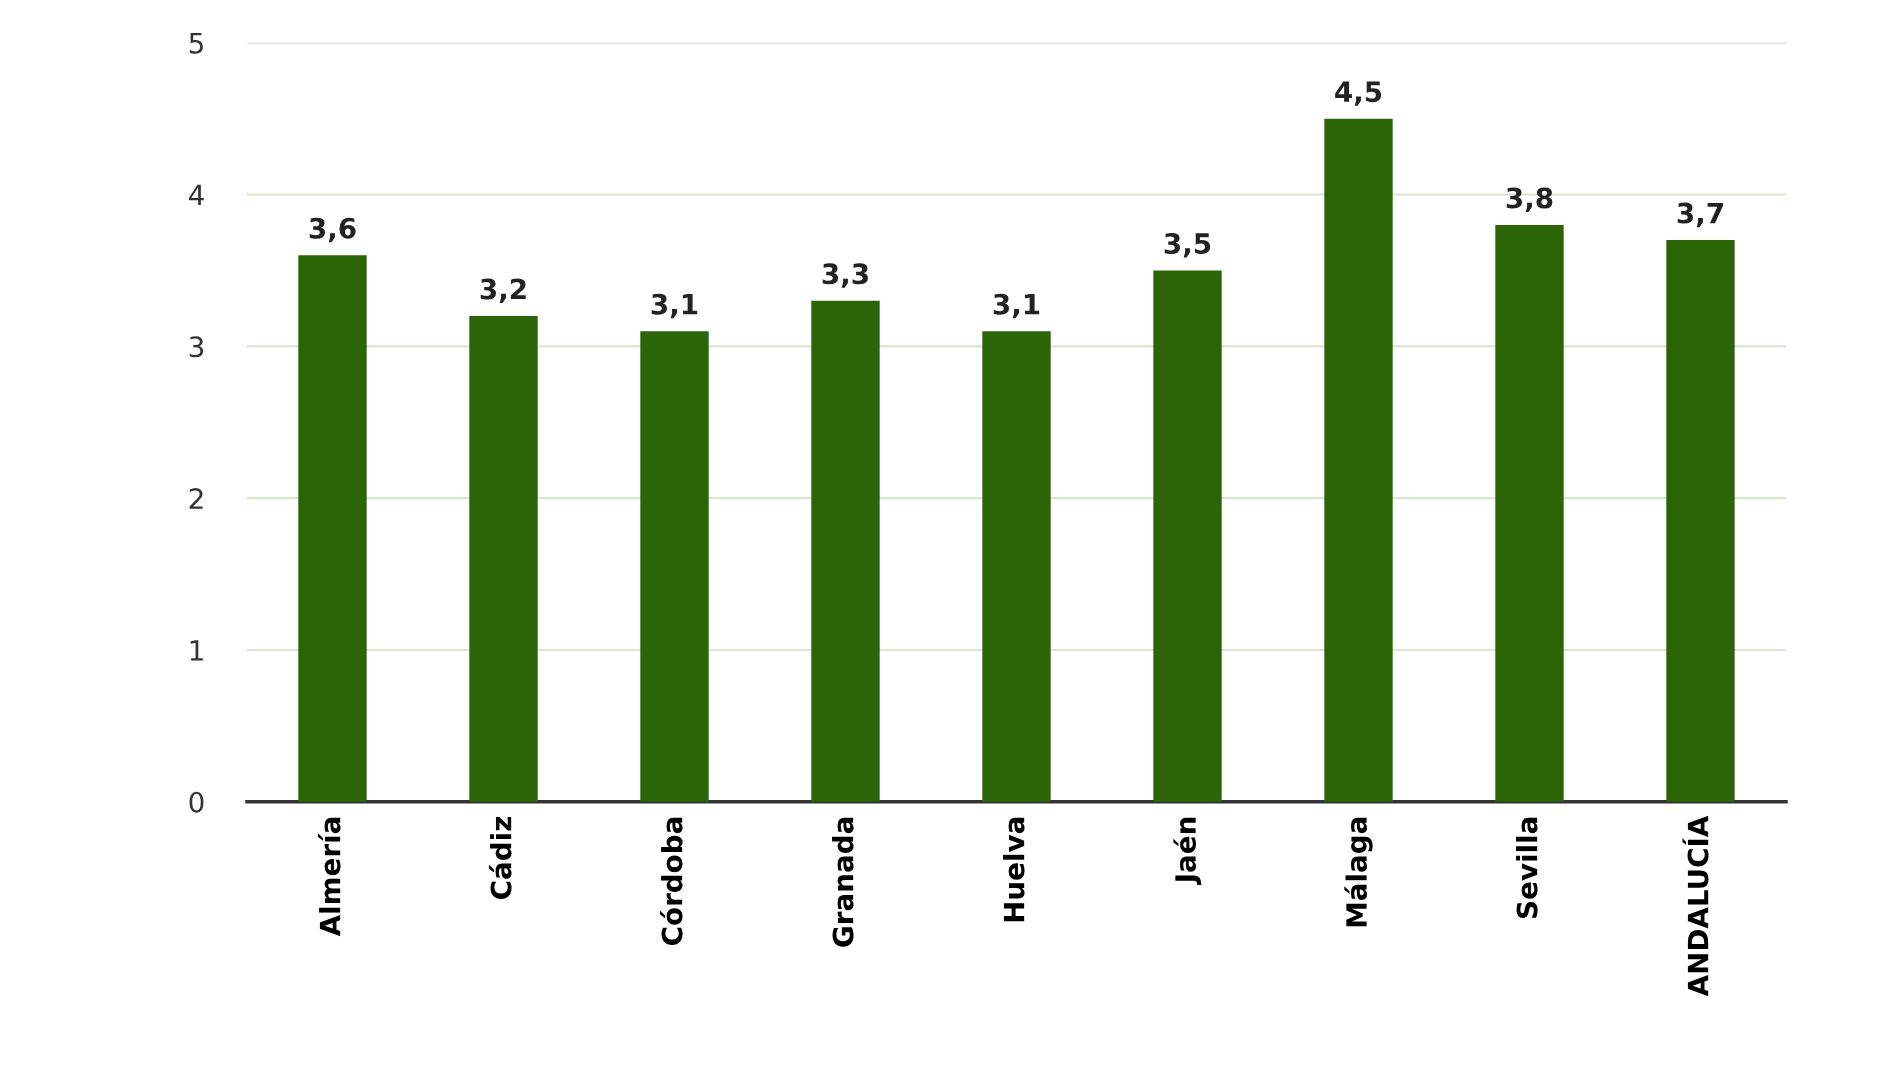  What do you see at coordinates (843, 882) in the screenshot?
I see `x-tick-label: Granada` at bounding box center [843, 882].